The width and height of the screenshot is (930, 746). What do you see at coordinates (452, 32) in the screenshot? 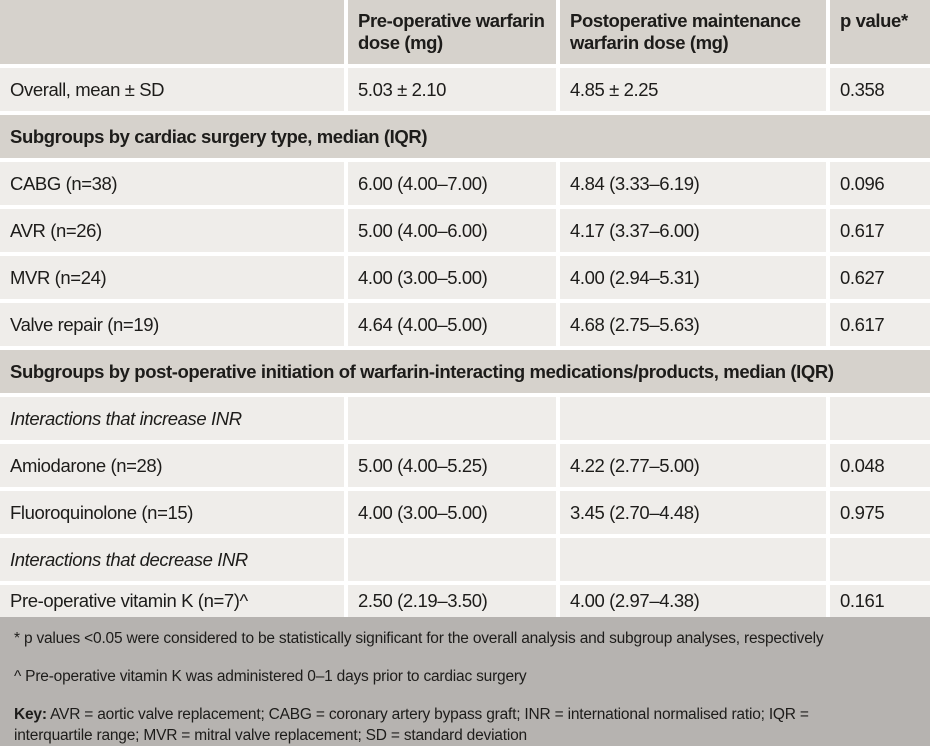
I see `column-header: Pre-operative warfarin dose (mg)` at bounding box center [452, 32].